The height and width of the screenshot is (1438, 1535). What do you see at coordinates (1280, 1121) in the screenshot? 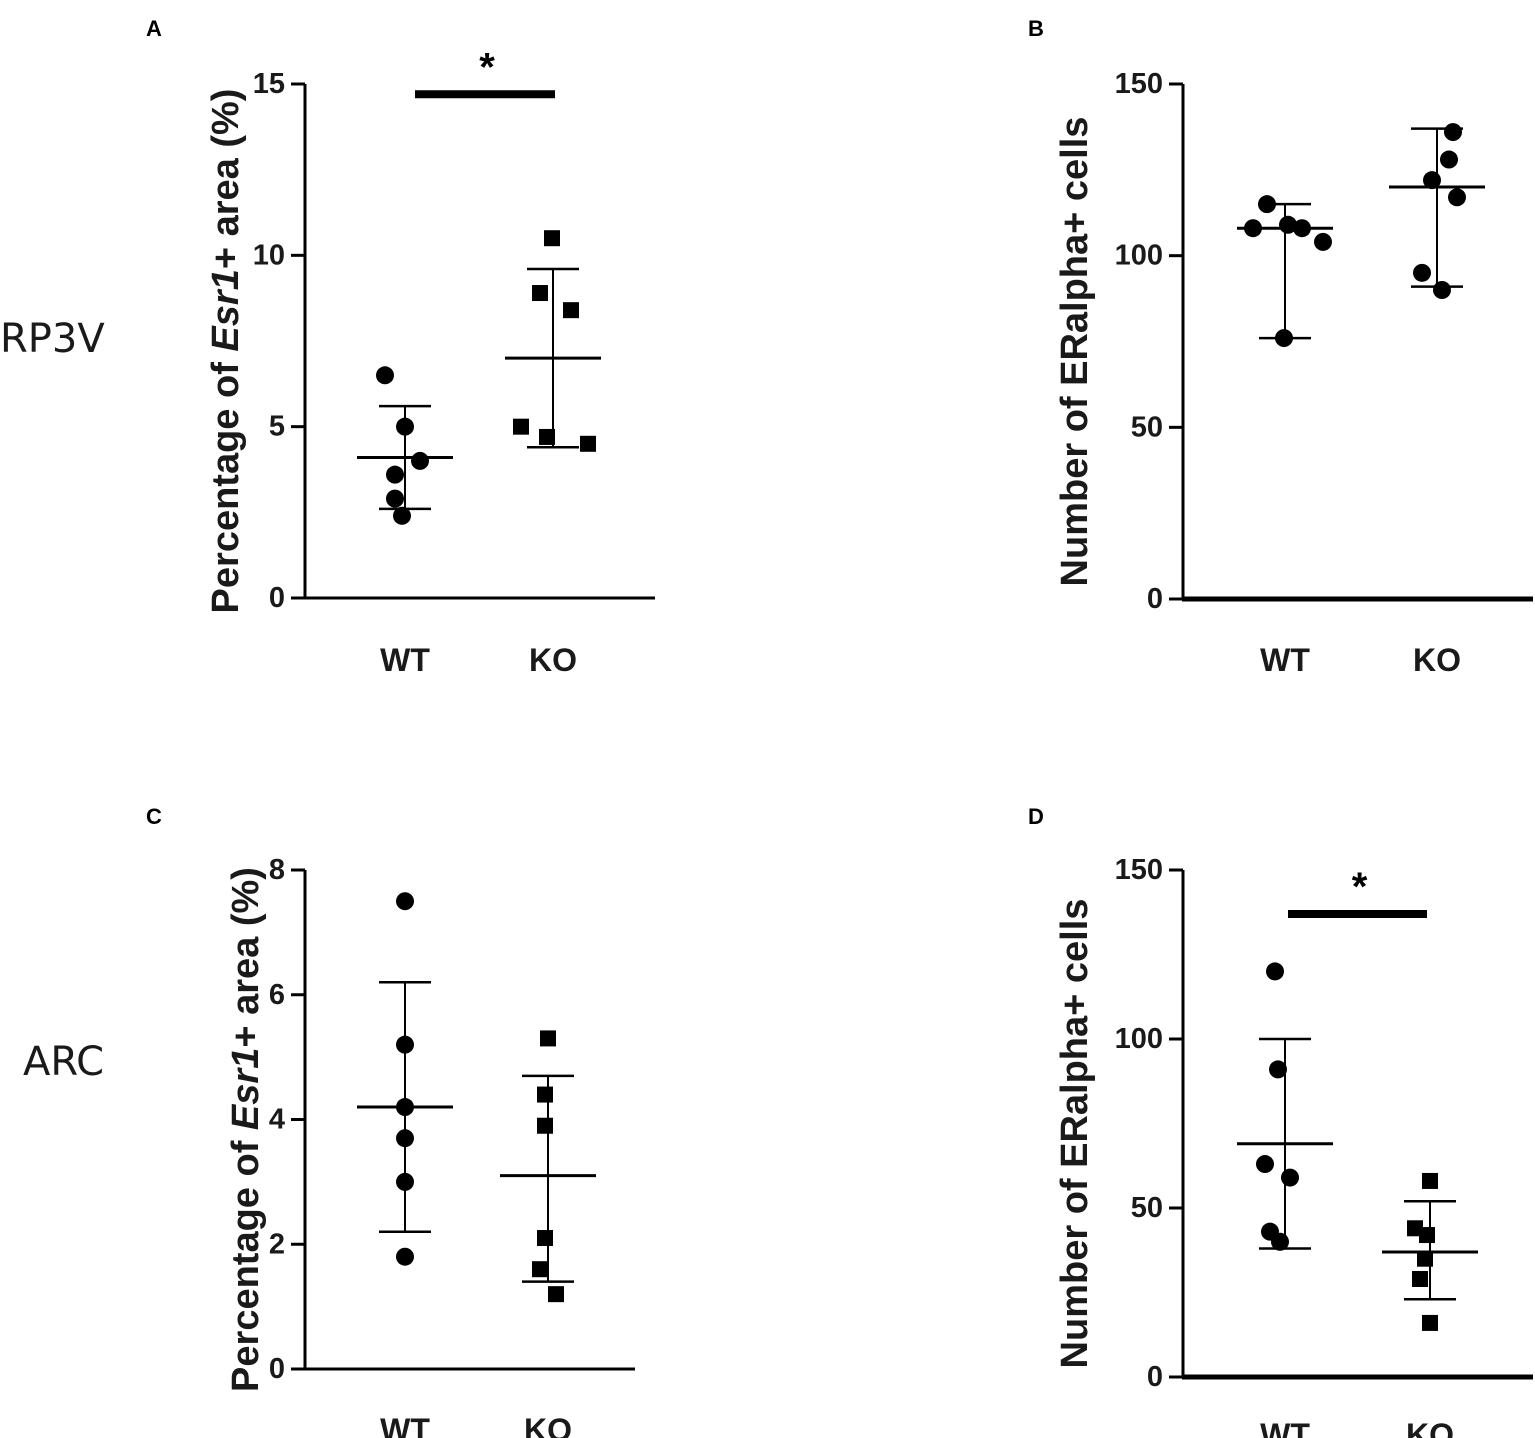
I see `panel-d: D 0 50 100 150 Number of ERalpha+ cells WT KO *` at bounding box center [1280, 1121].